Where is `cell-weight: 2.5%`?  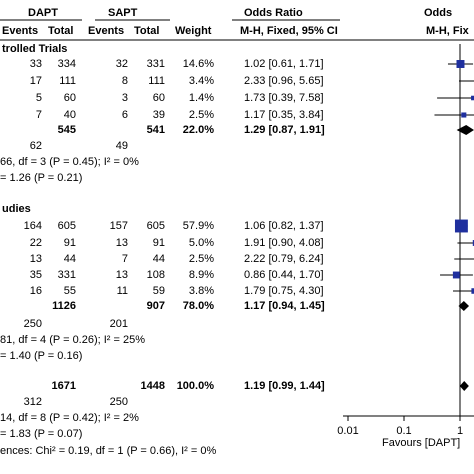 cell-weight: 2.5% is located at coordinates (201, 115).